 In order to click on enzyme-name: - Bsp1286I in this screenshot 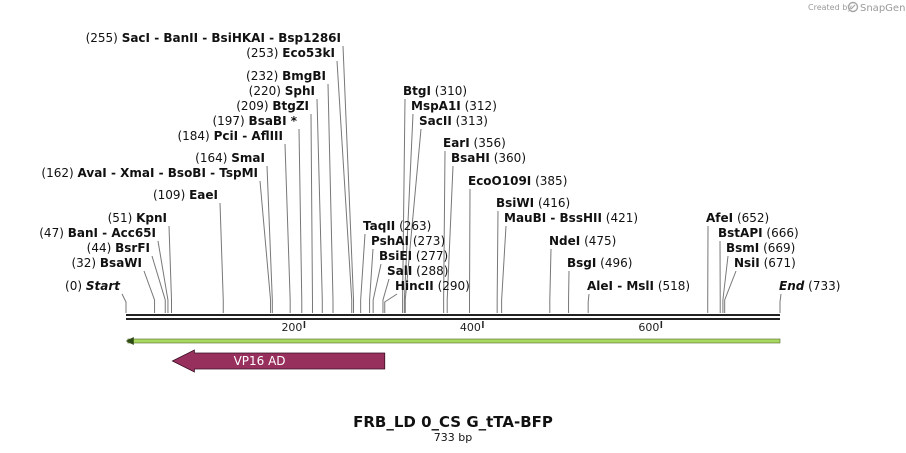, I will do `click(303, 38)`.